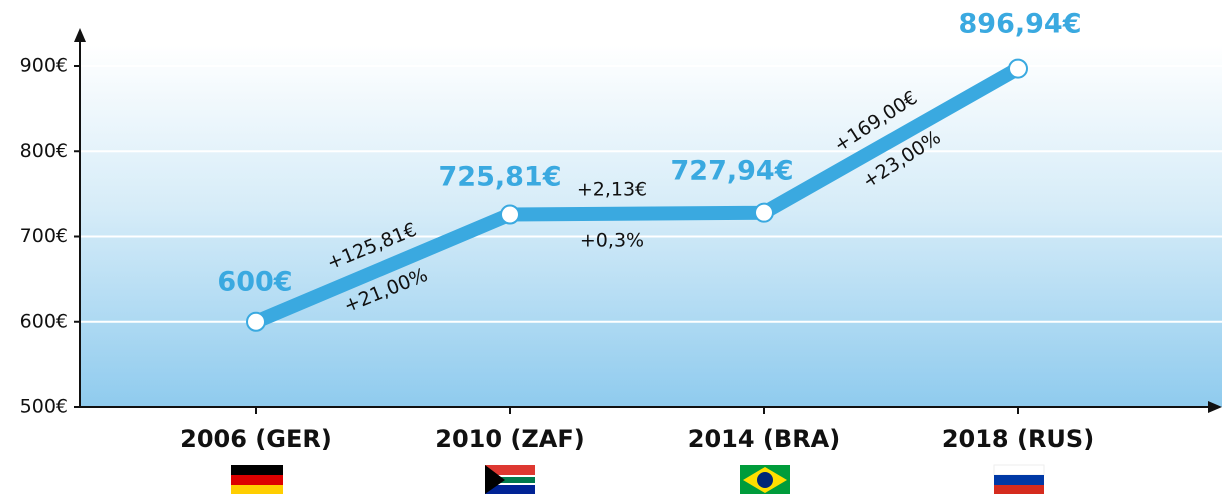  What do you see at coordinates (44, 321) in the screenshot?
I see `y-tick-label: 600€` at bounding box center [44, 321].